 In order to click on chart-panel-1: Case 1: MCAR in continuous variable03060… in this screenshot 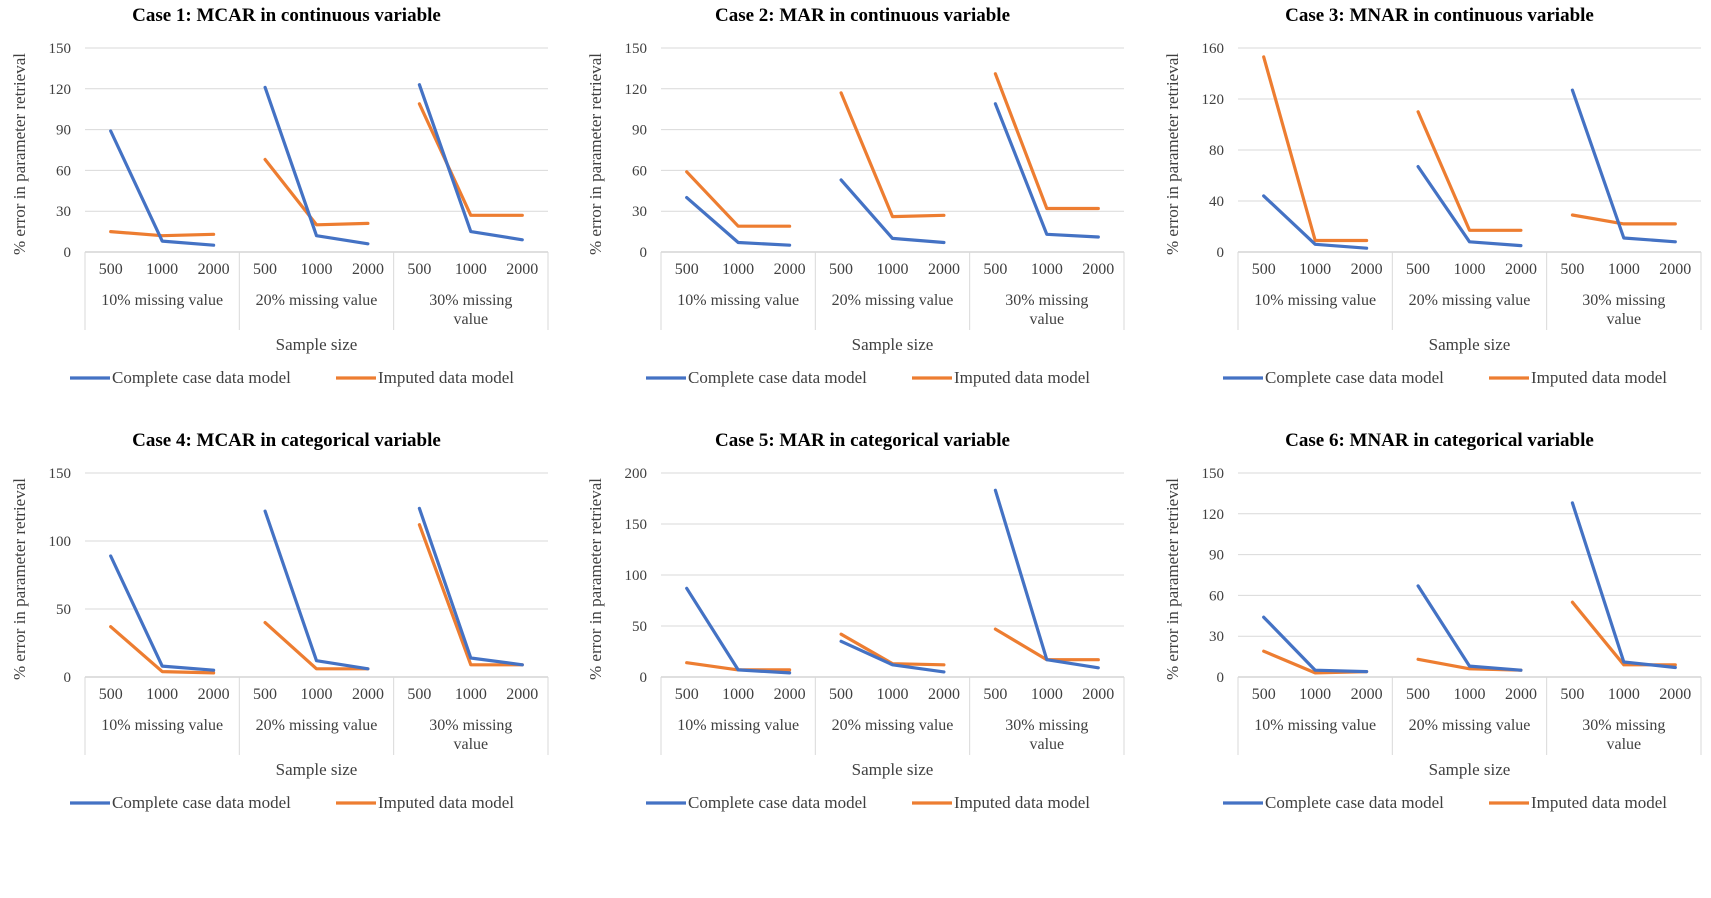, I will do `click(279, 196)`.